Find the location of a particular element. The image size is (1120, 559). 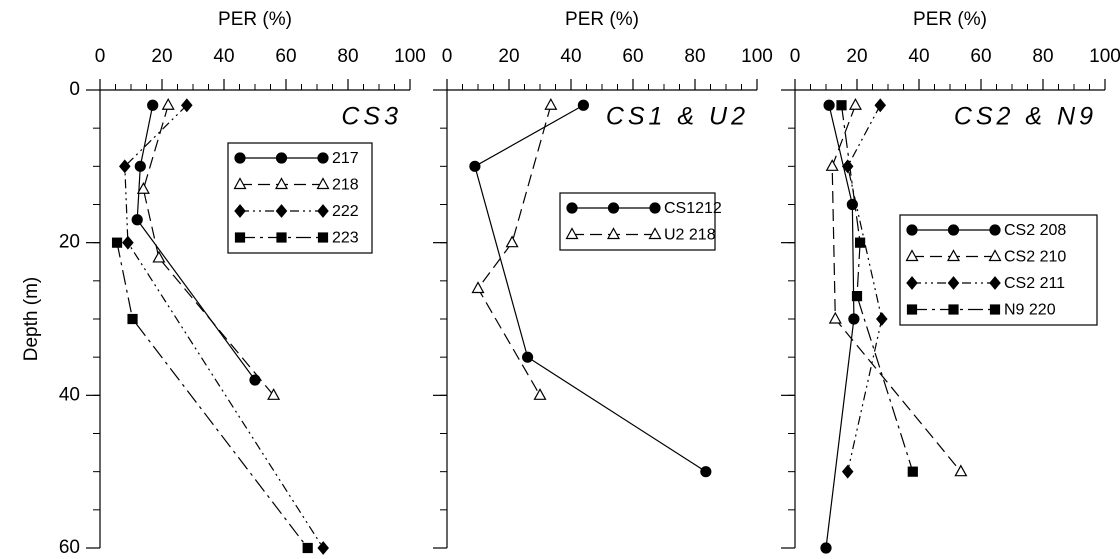

panel-title: CS1 & U2 is located at coordinates (677, 117).